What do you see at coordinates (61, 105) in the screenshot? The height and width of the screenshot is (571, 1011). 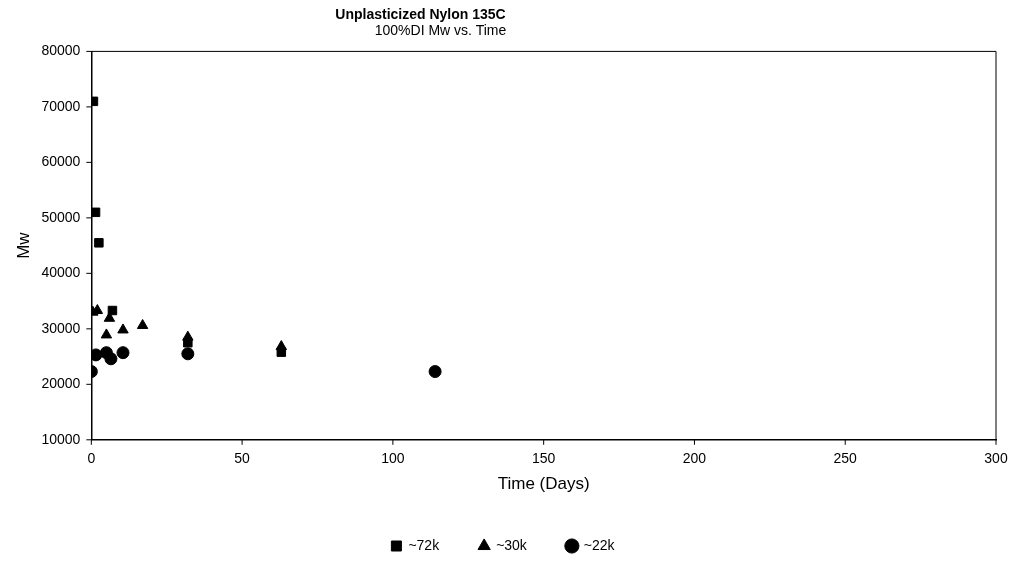 I see `y-tick-label: 70000` at bounding box center [61, 105].